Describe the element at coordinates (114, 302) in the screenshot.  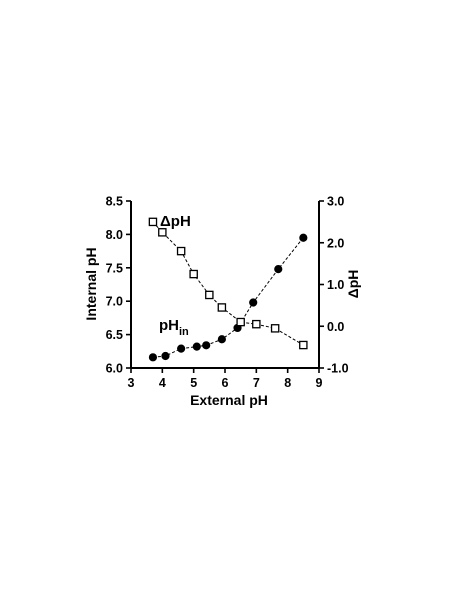
I see `y-tick-label: 7.0` at that location.